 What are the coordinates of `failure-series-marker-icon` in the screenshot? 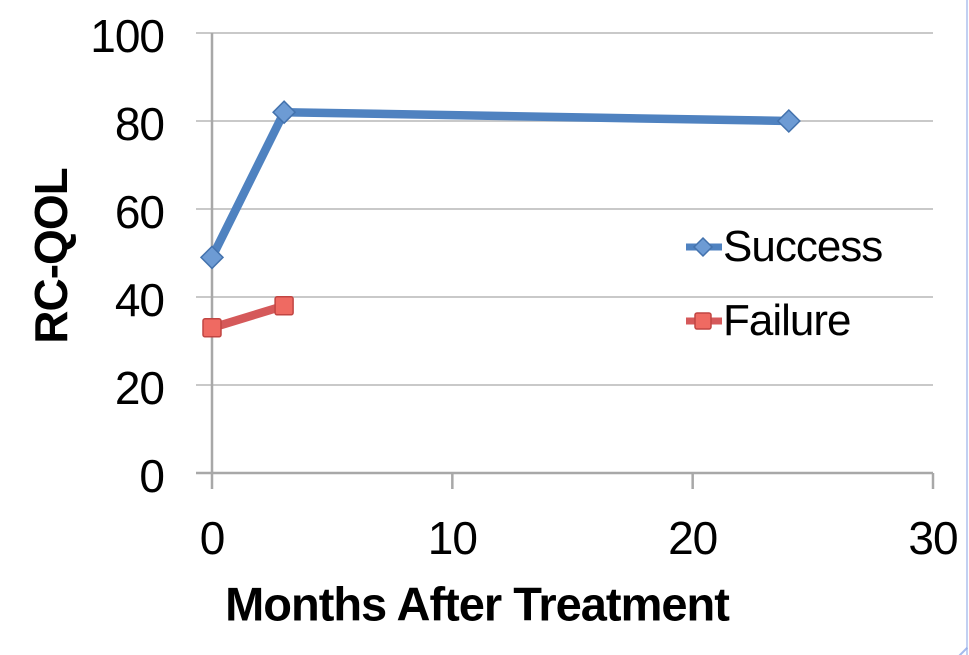 It's located at (704, 321).